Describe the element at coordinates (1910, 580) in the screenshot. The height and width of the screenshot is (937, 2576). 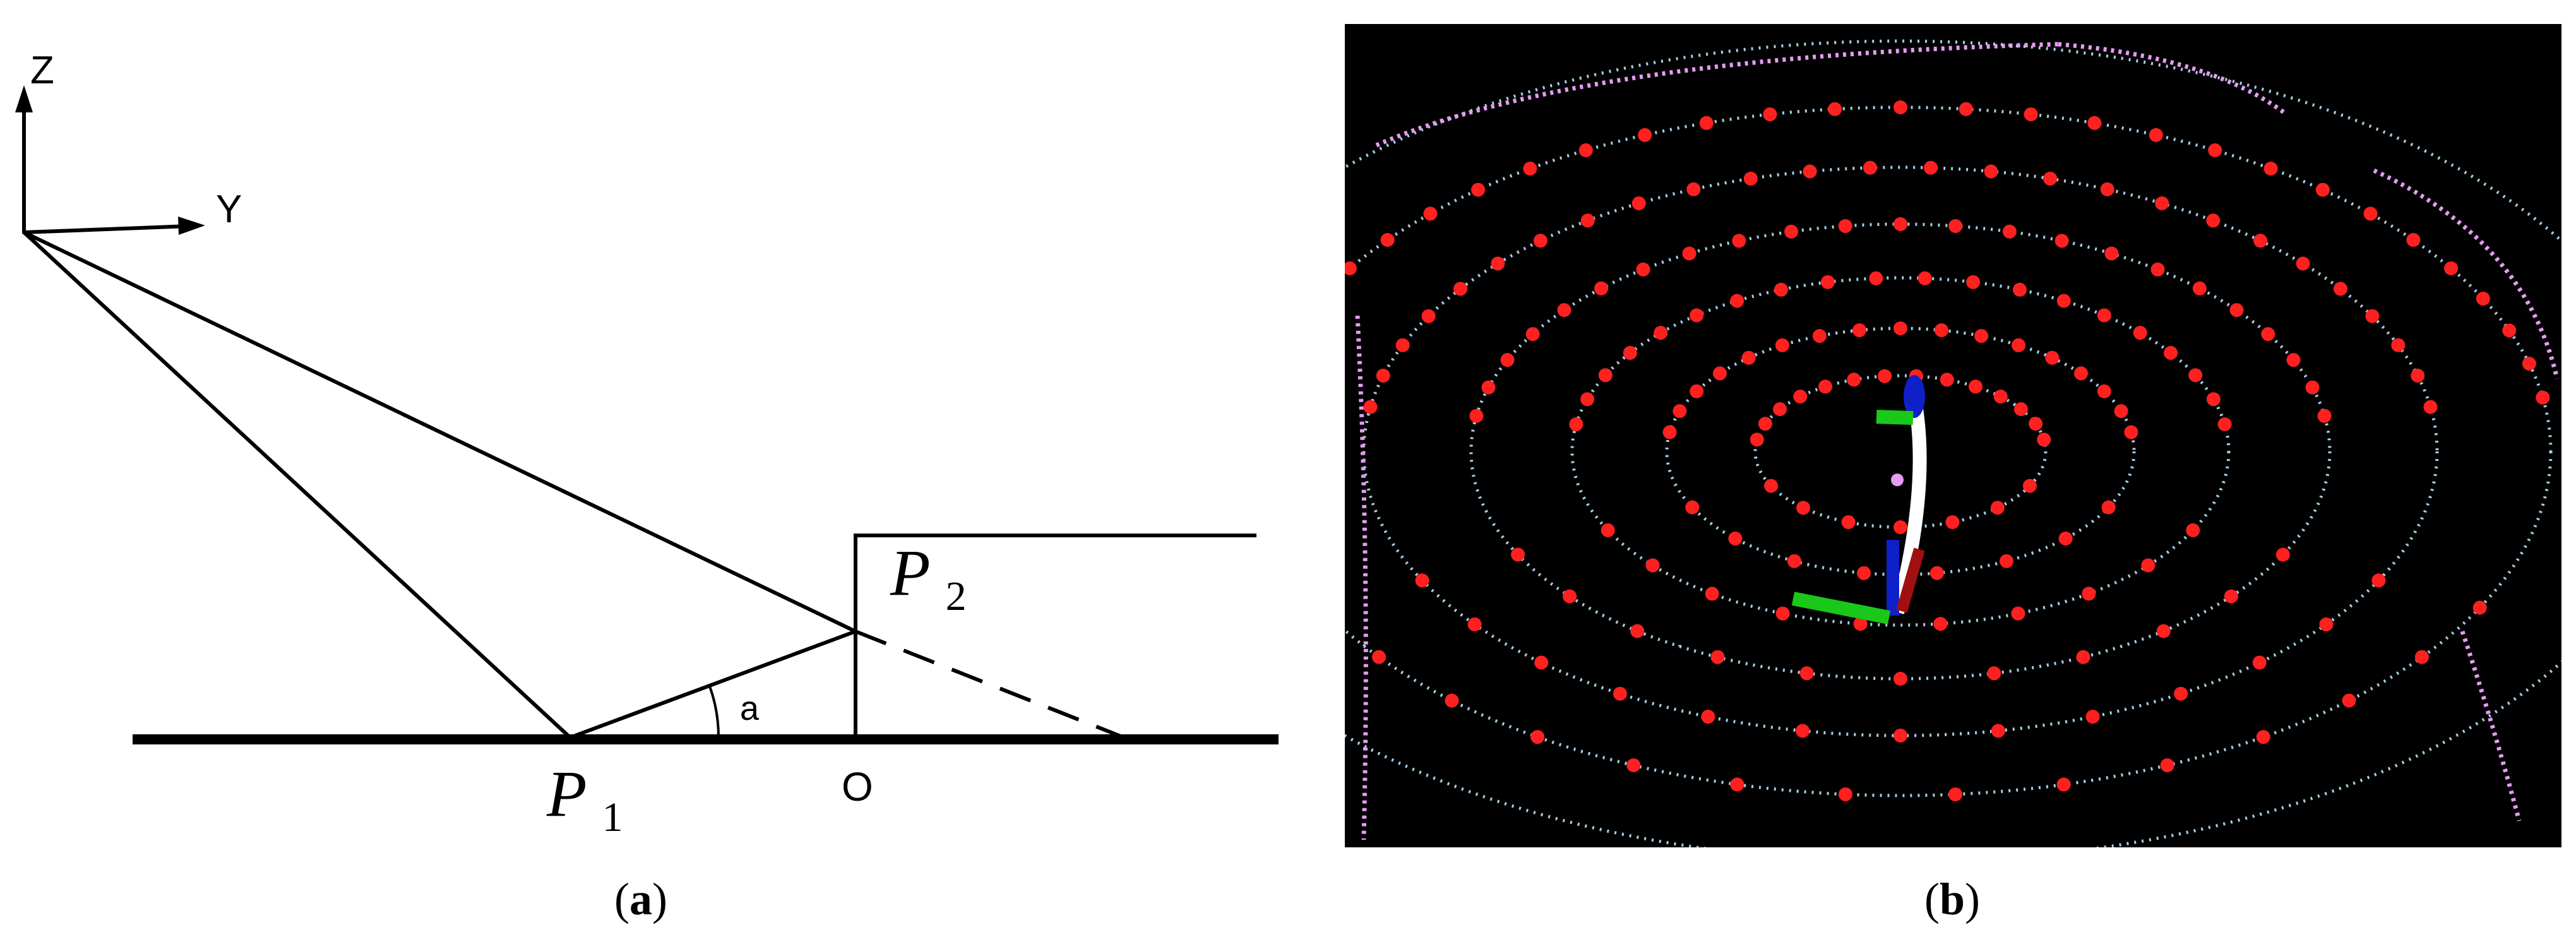
I see `sensor-axis-red-bottom` at that location.